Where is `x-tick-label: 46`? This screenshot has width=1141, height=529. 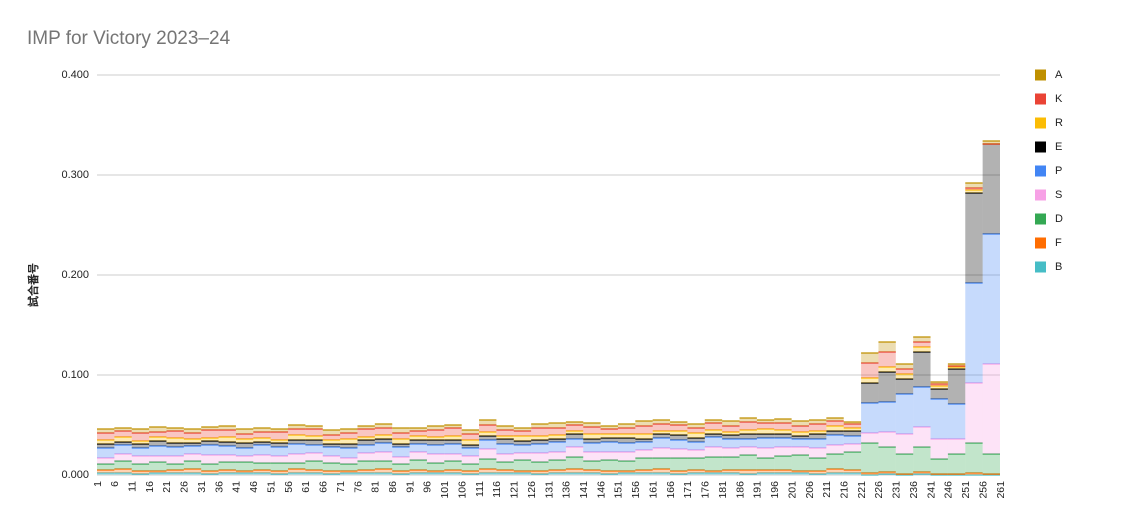 x-tick-label: 46 is located at coordinates (254, 487).